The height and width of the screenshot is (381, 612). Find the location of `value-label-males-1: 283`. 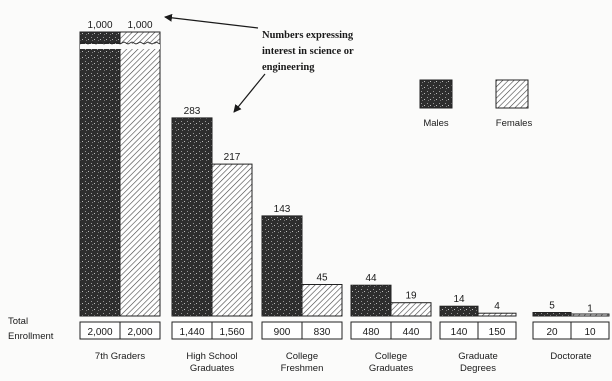

value-label-males-1: 283 is located at coordinates (192, 111).